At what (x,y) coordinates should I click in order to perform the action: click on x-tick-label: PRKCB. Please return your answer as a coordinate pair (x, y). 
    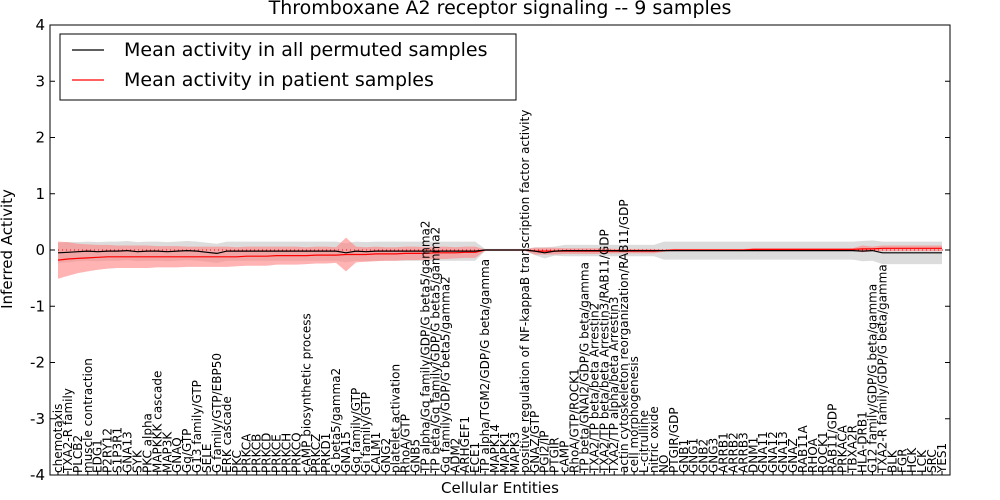
    Looking at the image, I should click on (257, 453).